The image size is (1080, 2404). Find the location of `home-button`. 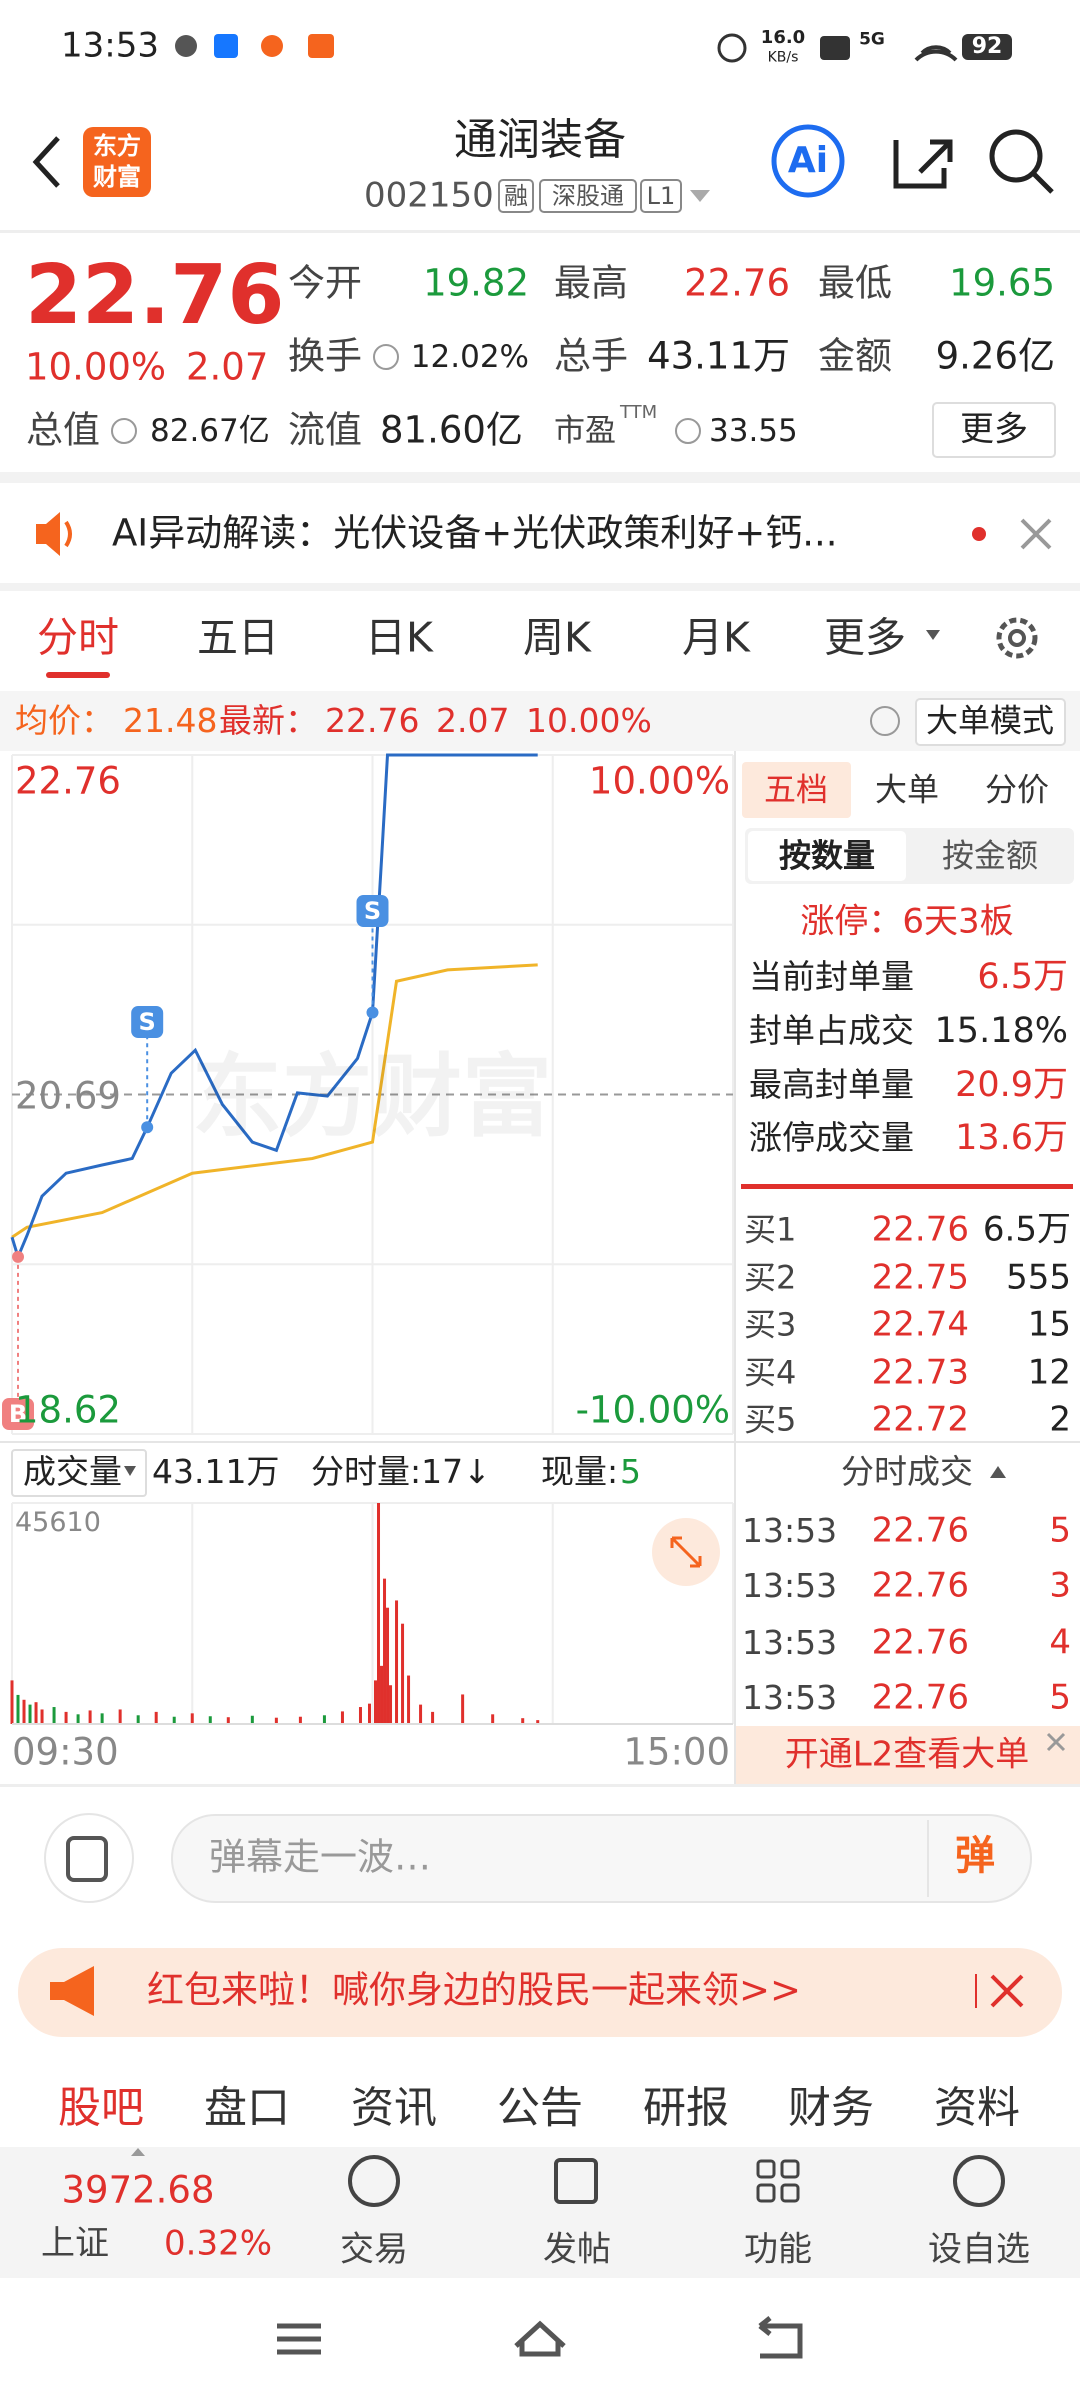

home-button is located at coordinates (540, 2338).